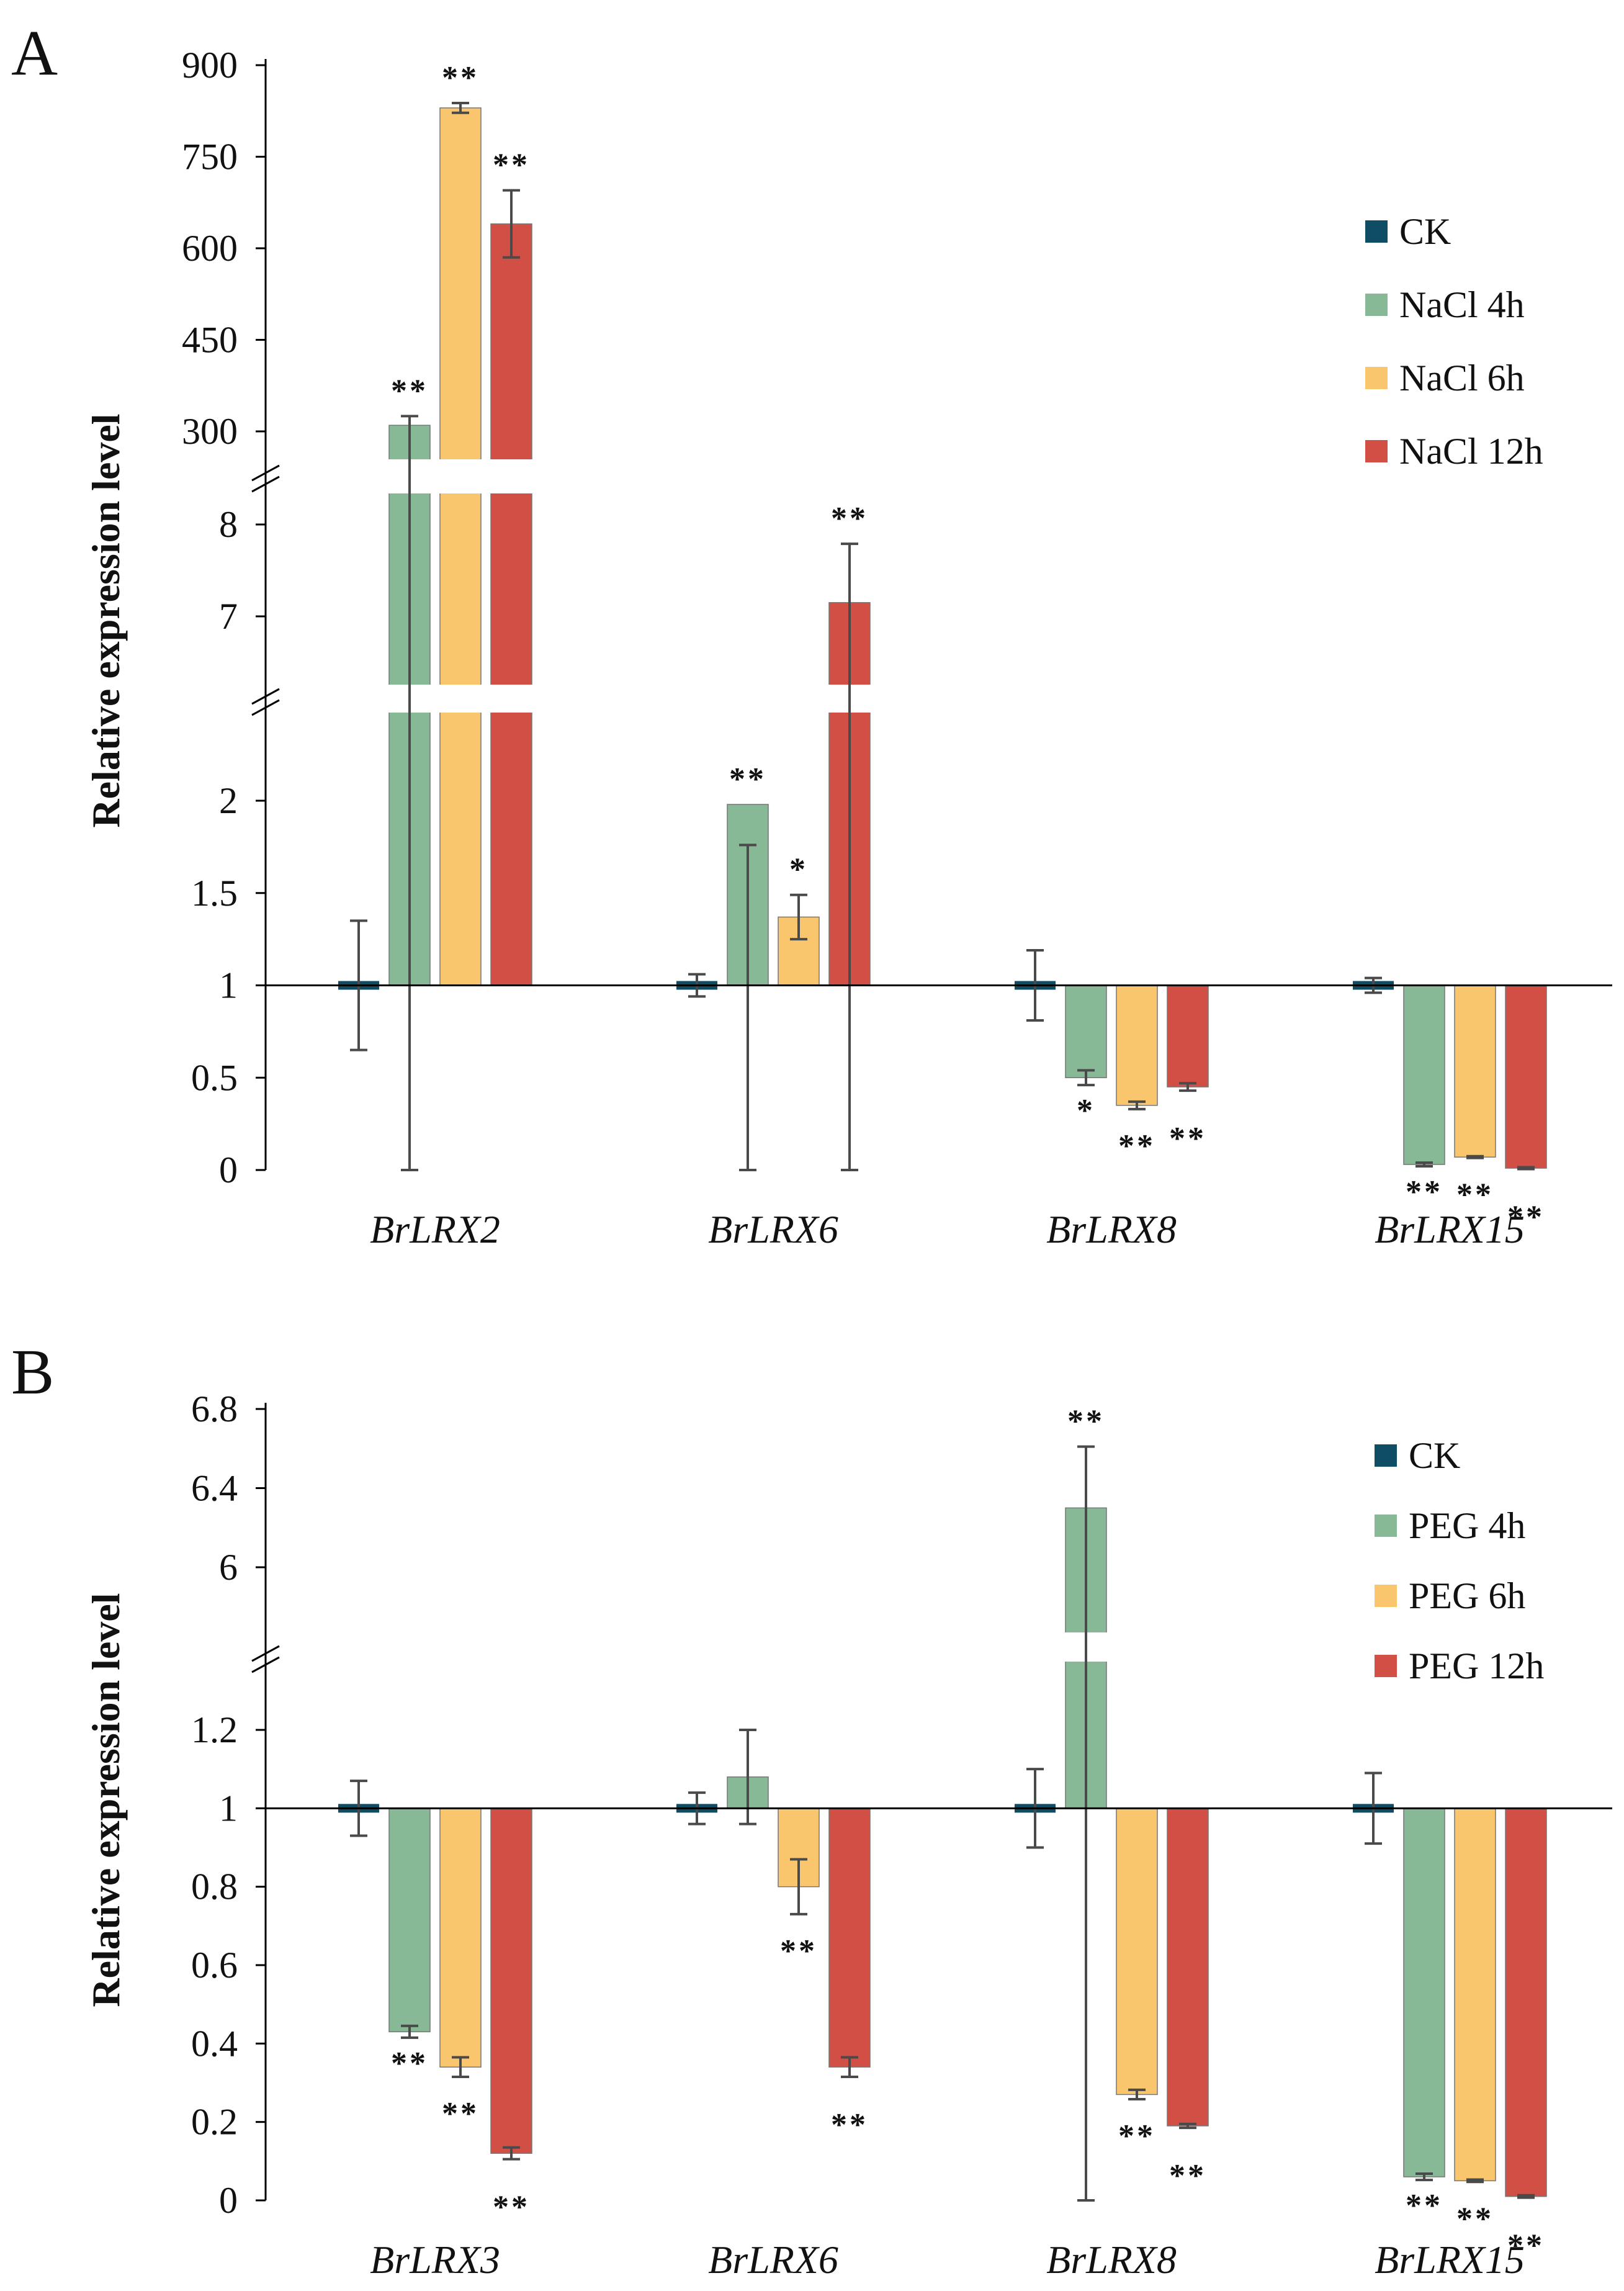 This screenshot has height=2291, width=1624. Describe the element at coordinates (435, 1229) in the screenshot. I see `category-label-BrLRX2: BrLRX2` at that location.